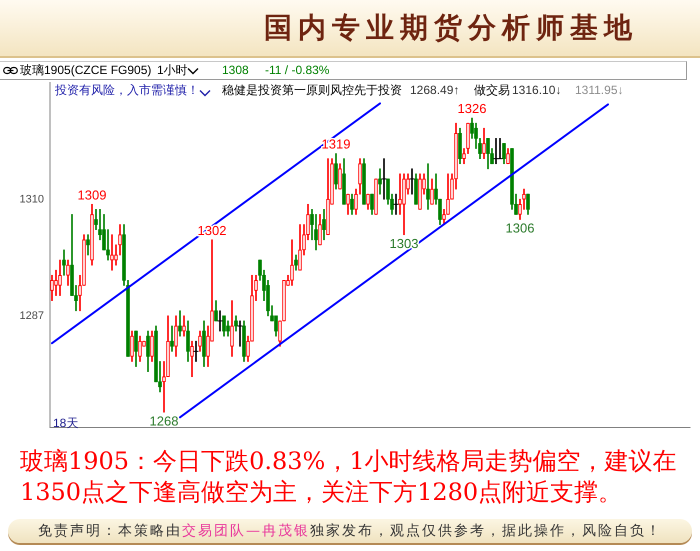 This screenshot has width=700, height=551. Describe the element at coordinates (435, 90) in the screenshot. I see `annotation: 1268.49↑` at that location.